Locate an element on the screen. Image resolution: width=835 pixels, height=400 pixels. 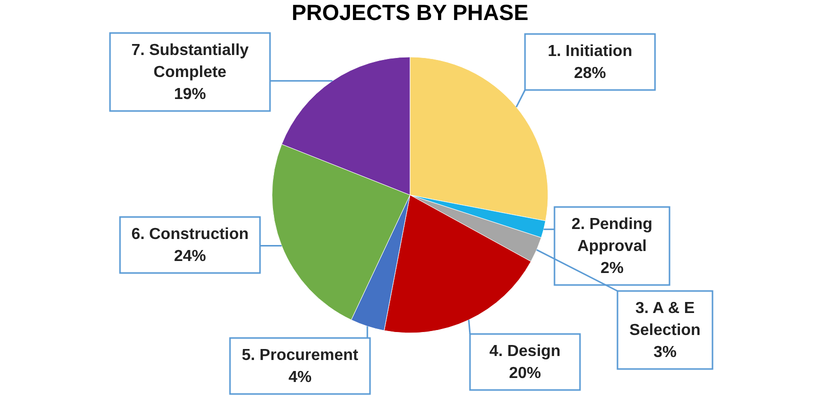
slice-label: 7. Substantially Complete is located at coordinates (190, 61).